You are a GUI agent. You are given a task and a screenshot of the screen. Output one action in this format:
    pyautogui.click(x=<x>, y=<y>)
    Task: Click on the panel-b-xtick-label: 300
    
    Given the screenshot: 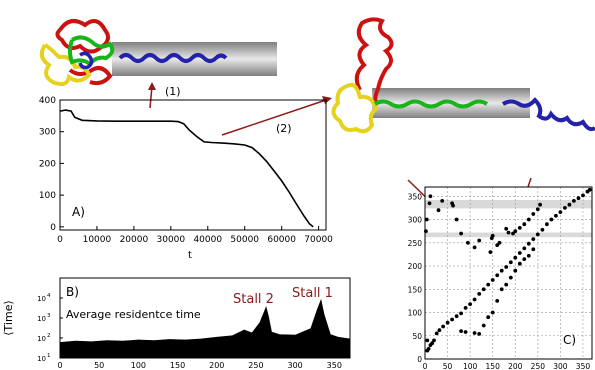 What is the action you would take?
    pyautogui.click(x=294, y=365)
    